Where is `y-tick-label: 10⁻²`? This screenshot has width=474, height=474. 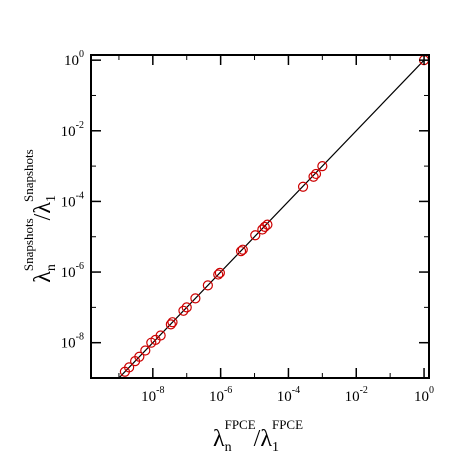
y-tick-label: 10⁻² is located at coordinates (72, 130).